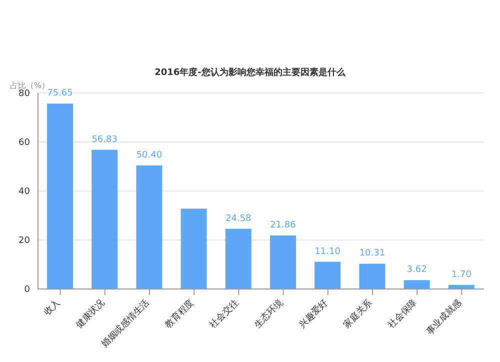  I want to click on y-tick-label: 0, so click(27, 290).